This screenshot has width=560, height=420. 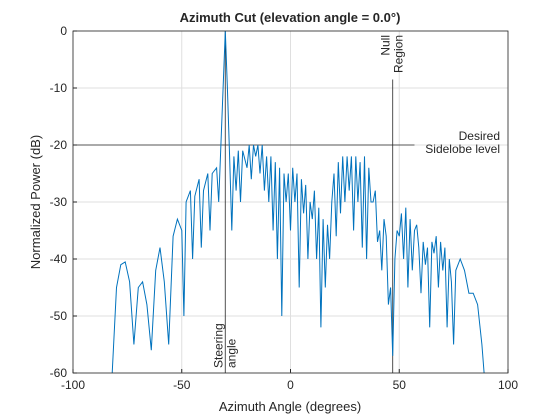 I want to click on y-tick-label: -10, so click(x=59, y=88).